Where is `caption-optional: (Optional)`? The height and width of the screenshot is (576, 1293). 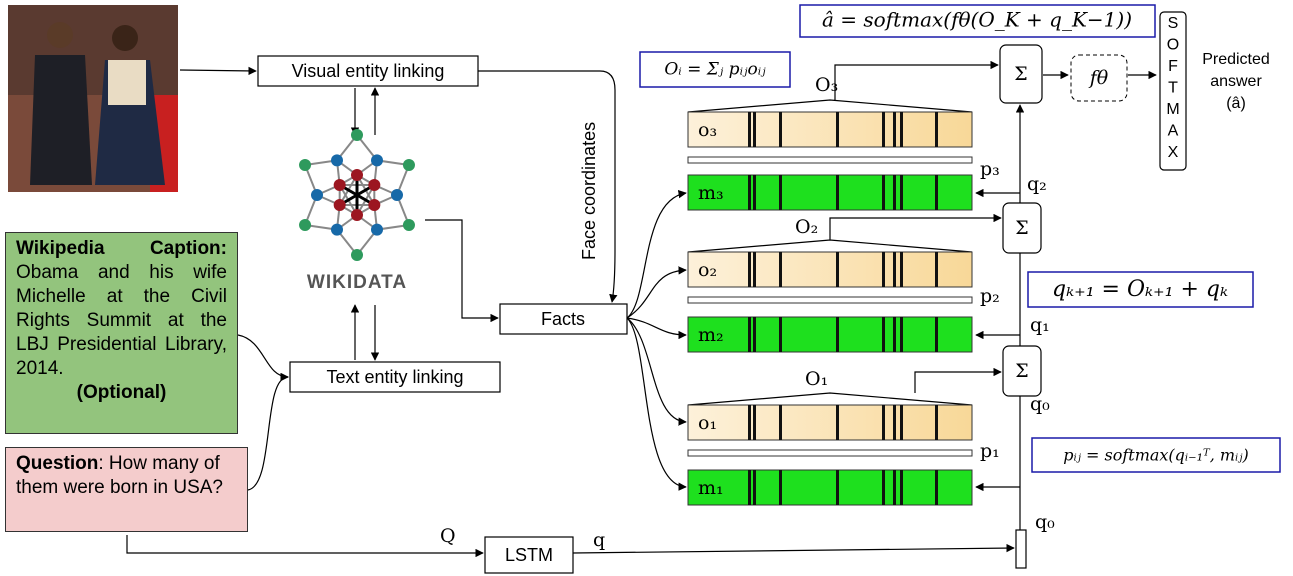 caption-optional: (Optional) is located at coordinates (121, 392).